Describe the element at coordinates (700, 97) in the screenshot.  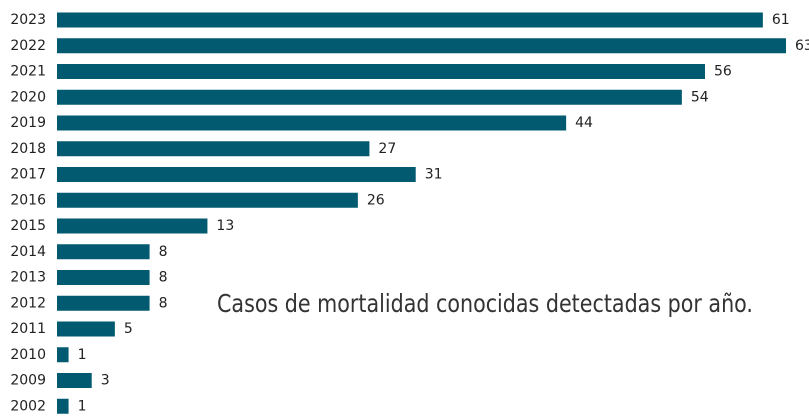
I see `value-label: 54` at that location.